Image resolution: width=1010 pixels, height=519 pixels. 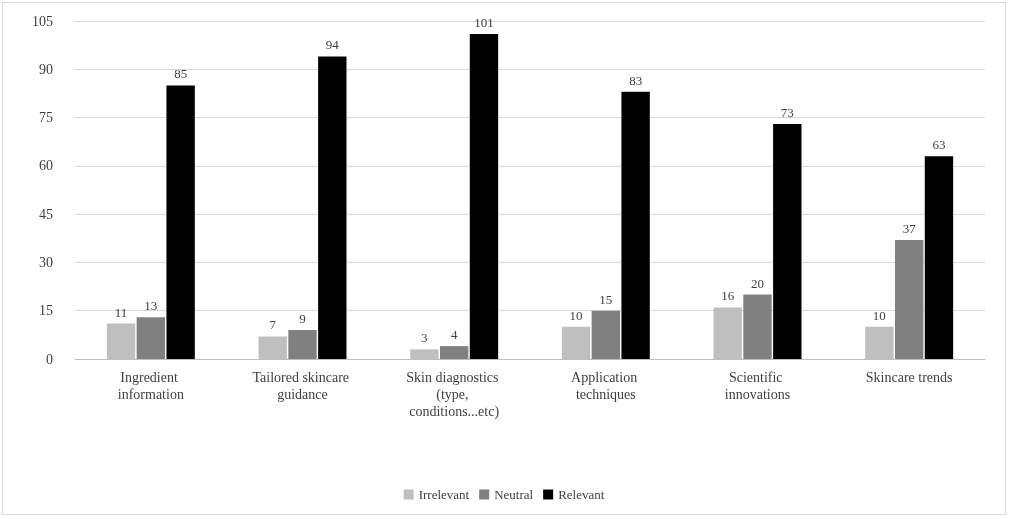 What do you see at coordinates (454, 395) in the screenshot?
I see `x-tick-label: Skin diagnostics (type, conditions...etc)` at bounding box center [454, 395].